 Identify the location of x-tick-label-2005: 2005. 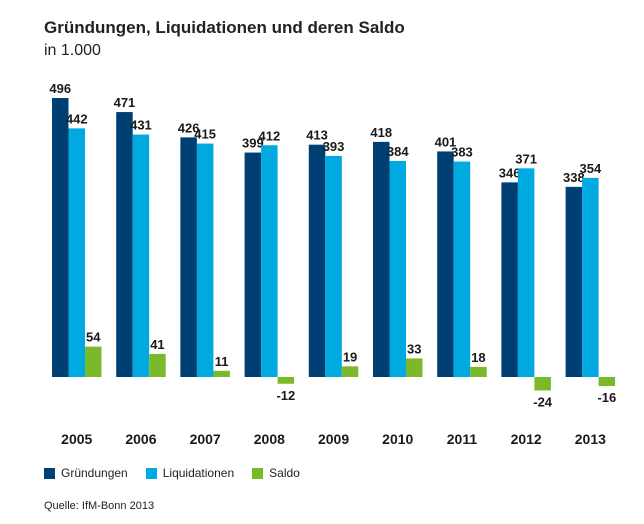
(76, 439).